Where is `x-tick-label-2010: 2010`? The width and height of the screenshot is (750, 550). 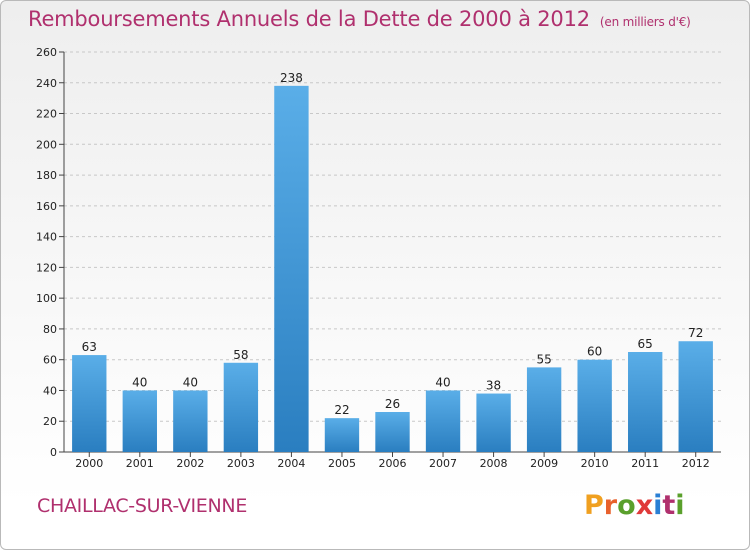 x-tick-label-2010: 2010 is located at coordinates (595, 463).